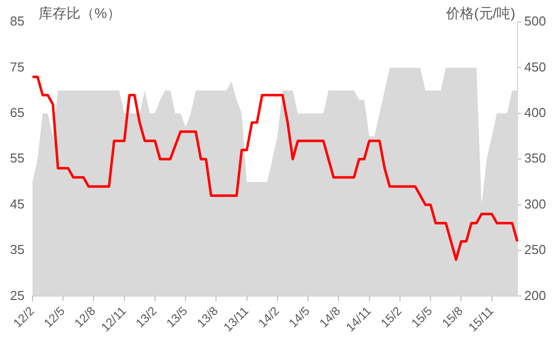 The width and height of the screenshot is (553, 340). What do you see at coordinates (17, 112) in the screenshot?
I see `y-tick-label: 65` at bounding box center [17, 112].